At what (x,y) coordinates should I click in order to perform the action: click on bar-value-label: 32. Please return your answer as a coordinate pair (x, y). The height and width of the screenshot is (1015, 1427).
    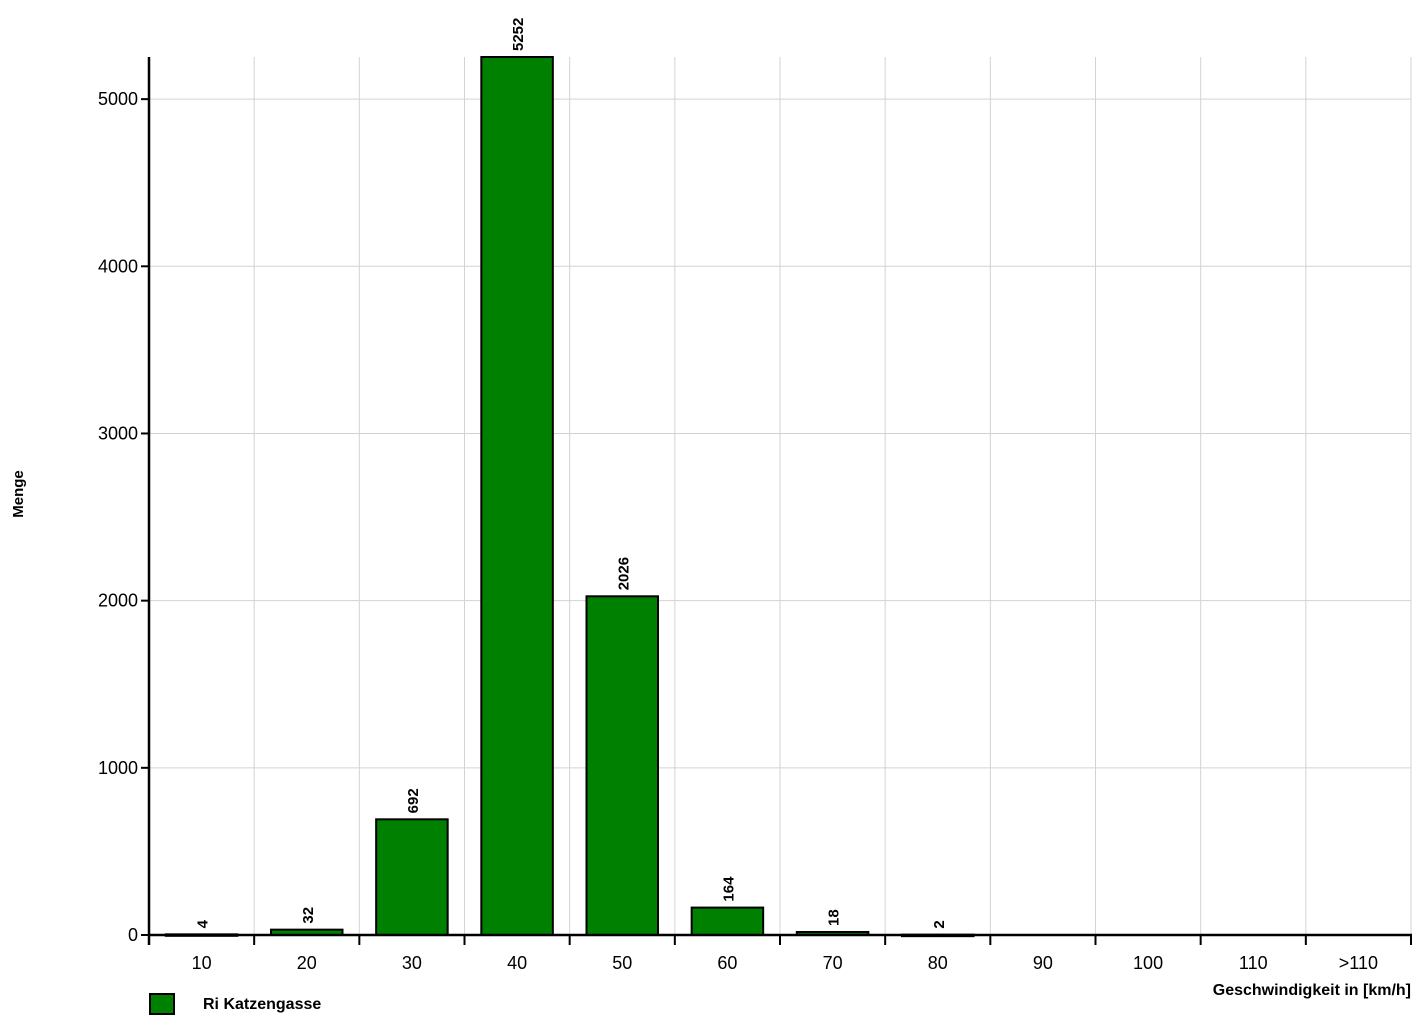
    Looking at the image, I should click on (308, 915).